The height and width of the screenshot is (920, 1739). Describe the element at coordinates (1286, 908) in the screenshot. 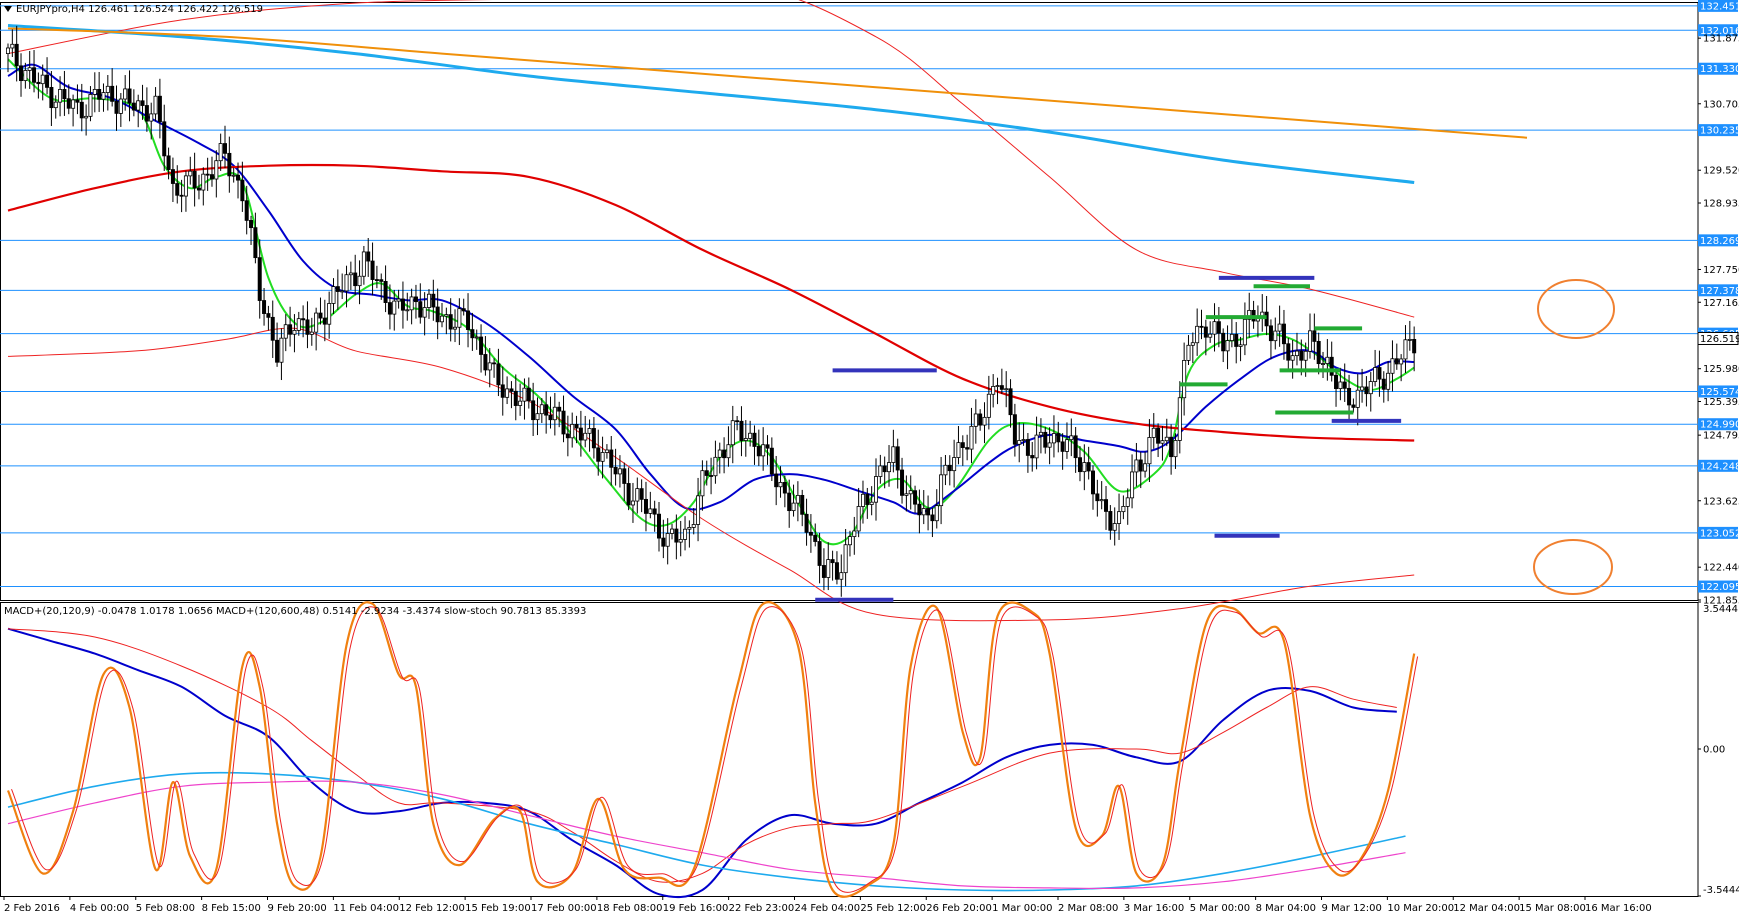

I see `time-label: 8 Mar 04:00` at that location.